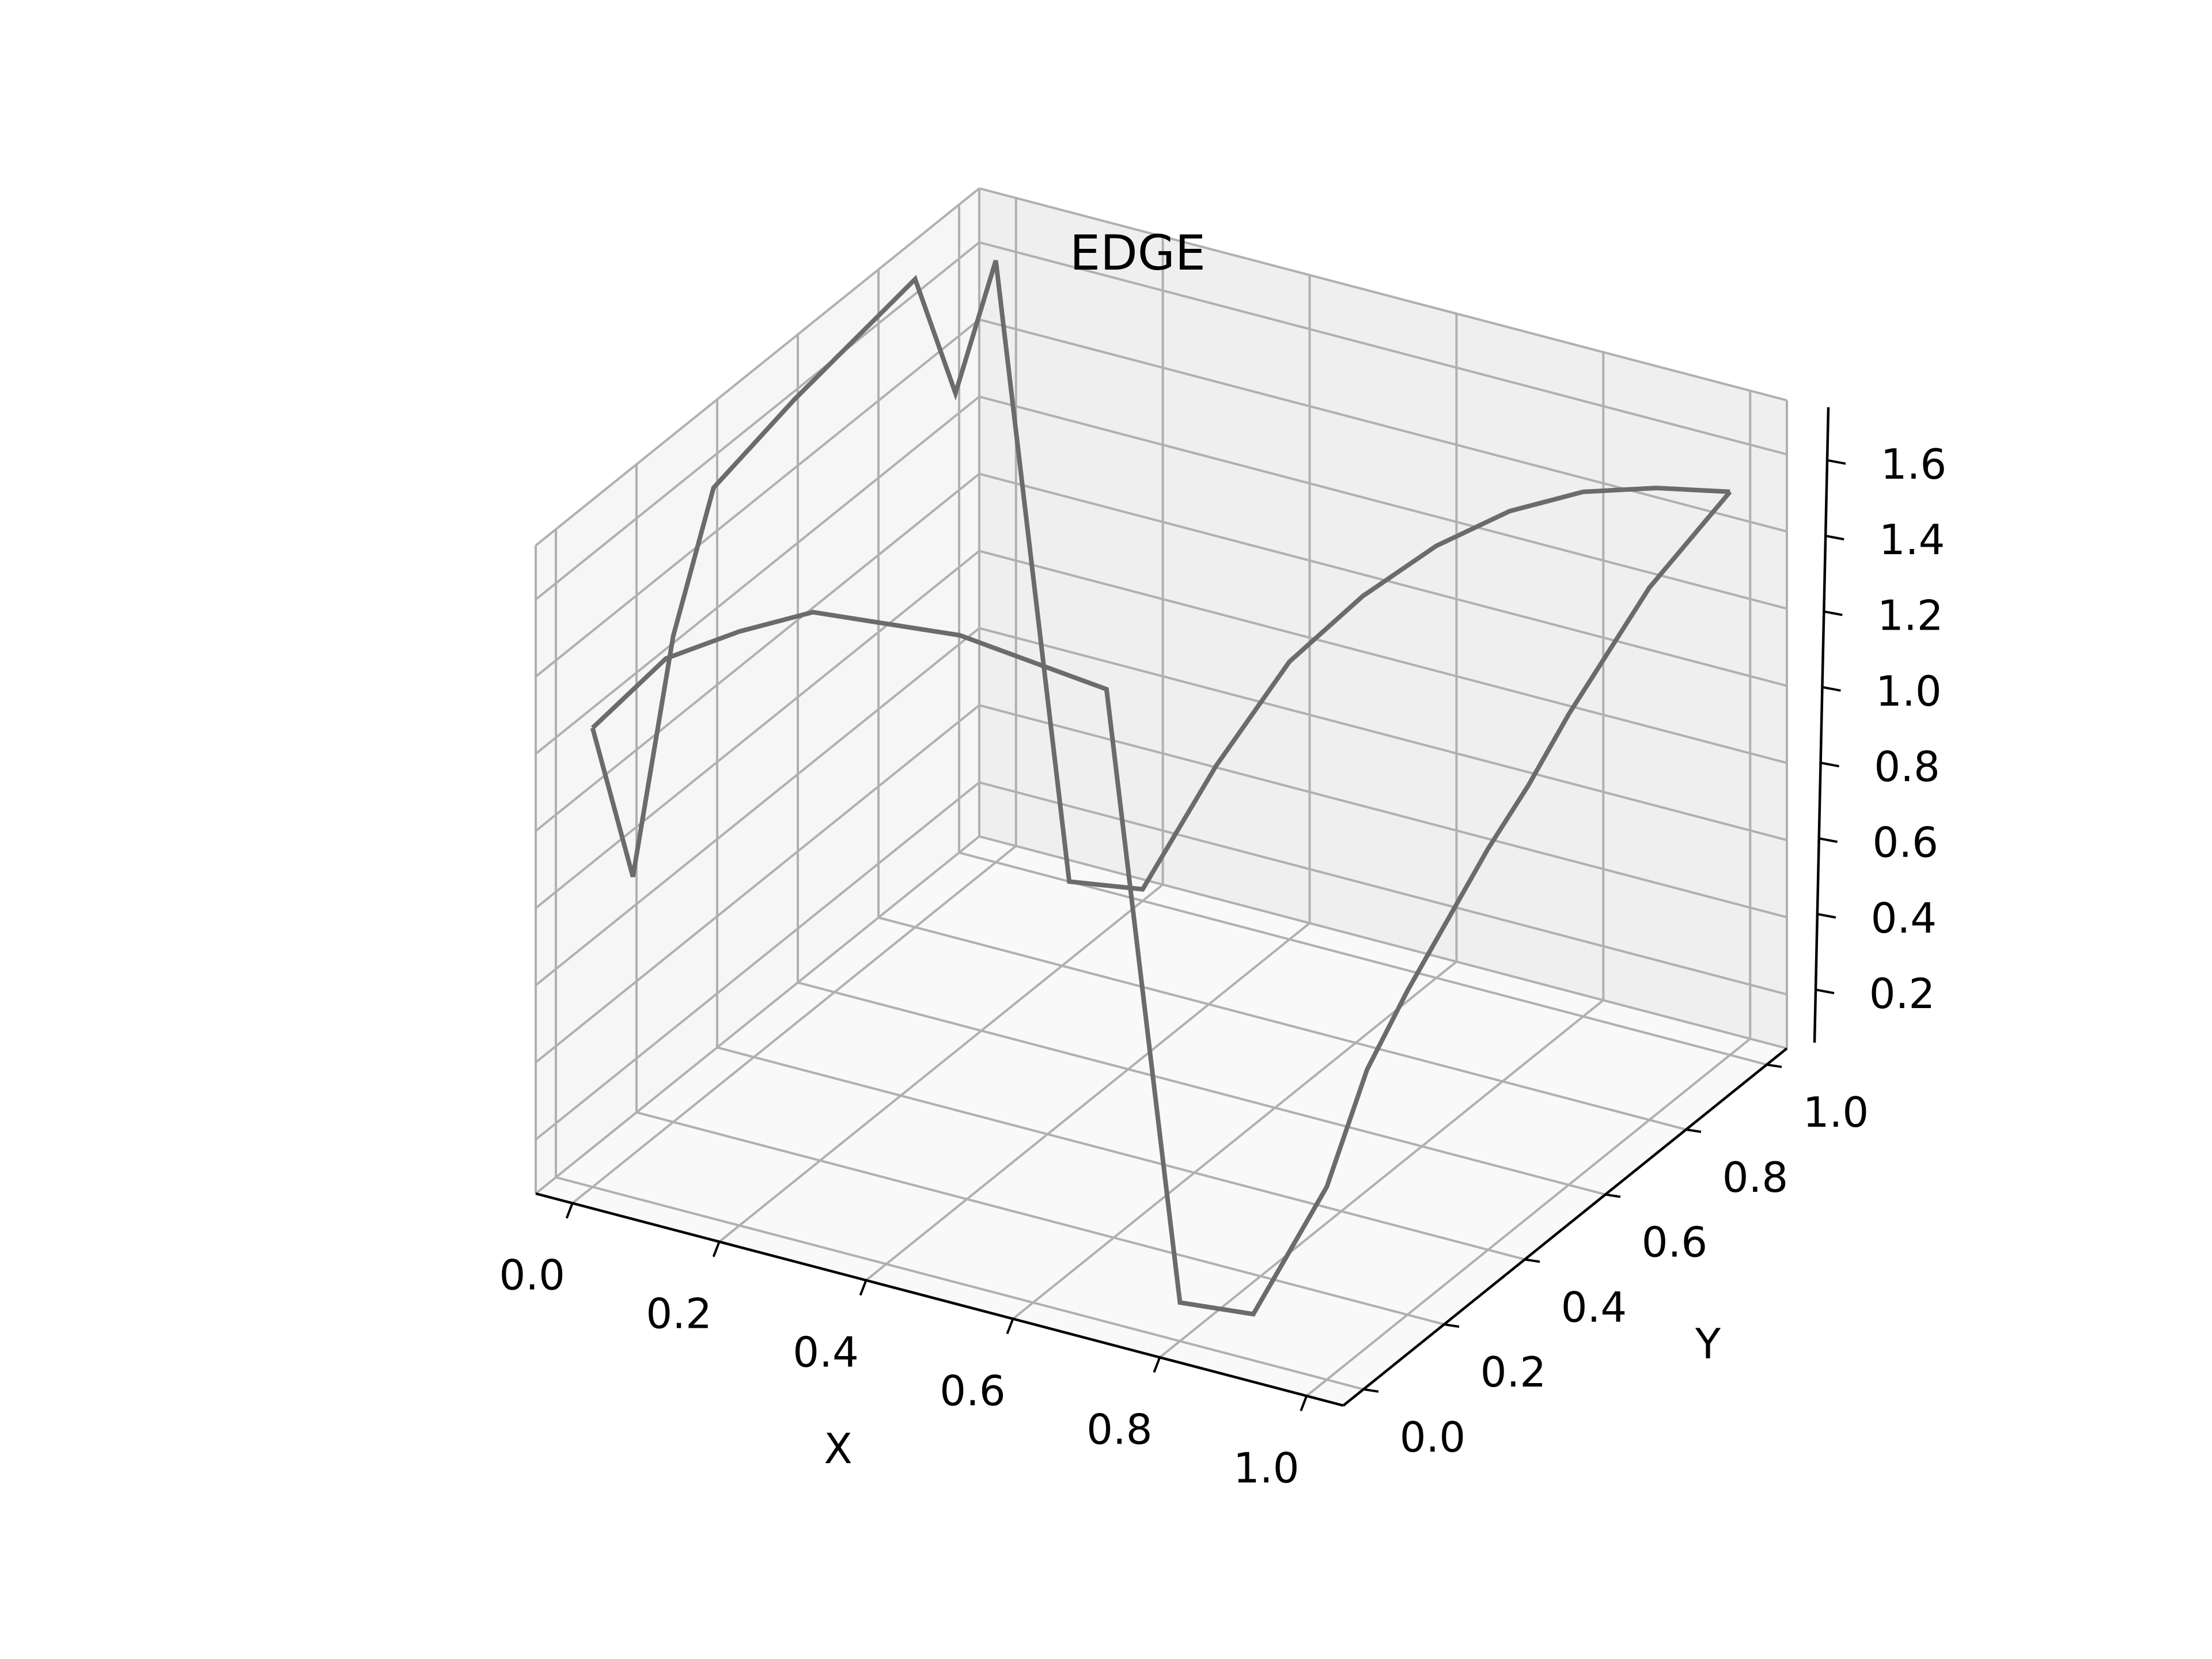 The height and width of the screenshot is (1659, 2212). What do you see at coordinates (939, 1299) in the screenshot?
I see `x-axis-line` at bounding box center [939, 1299].